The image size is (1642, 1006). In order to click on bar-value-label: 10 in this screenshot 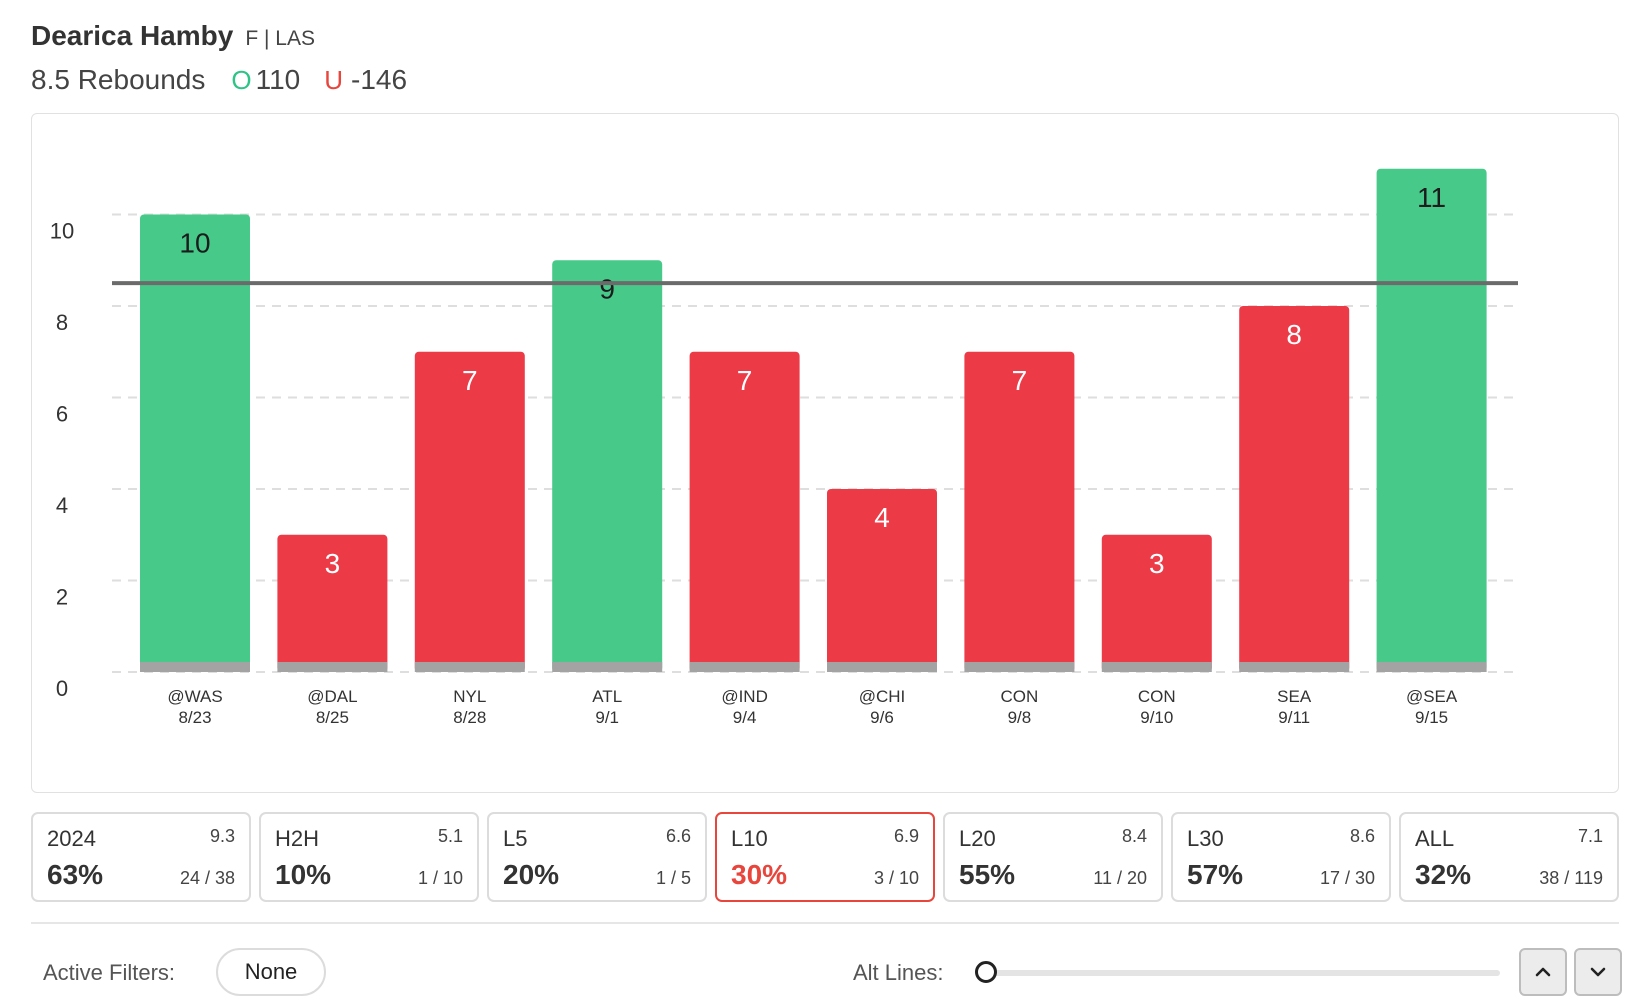, I will do `click(194, 243)`.